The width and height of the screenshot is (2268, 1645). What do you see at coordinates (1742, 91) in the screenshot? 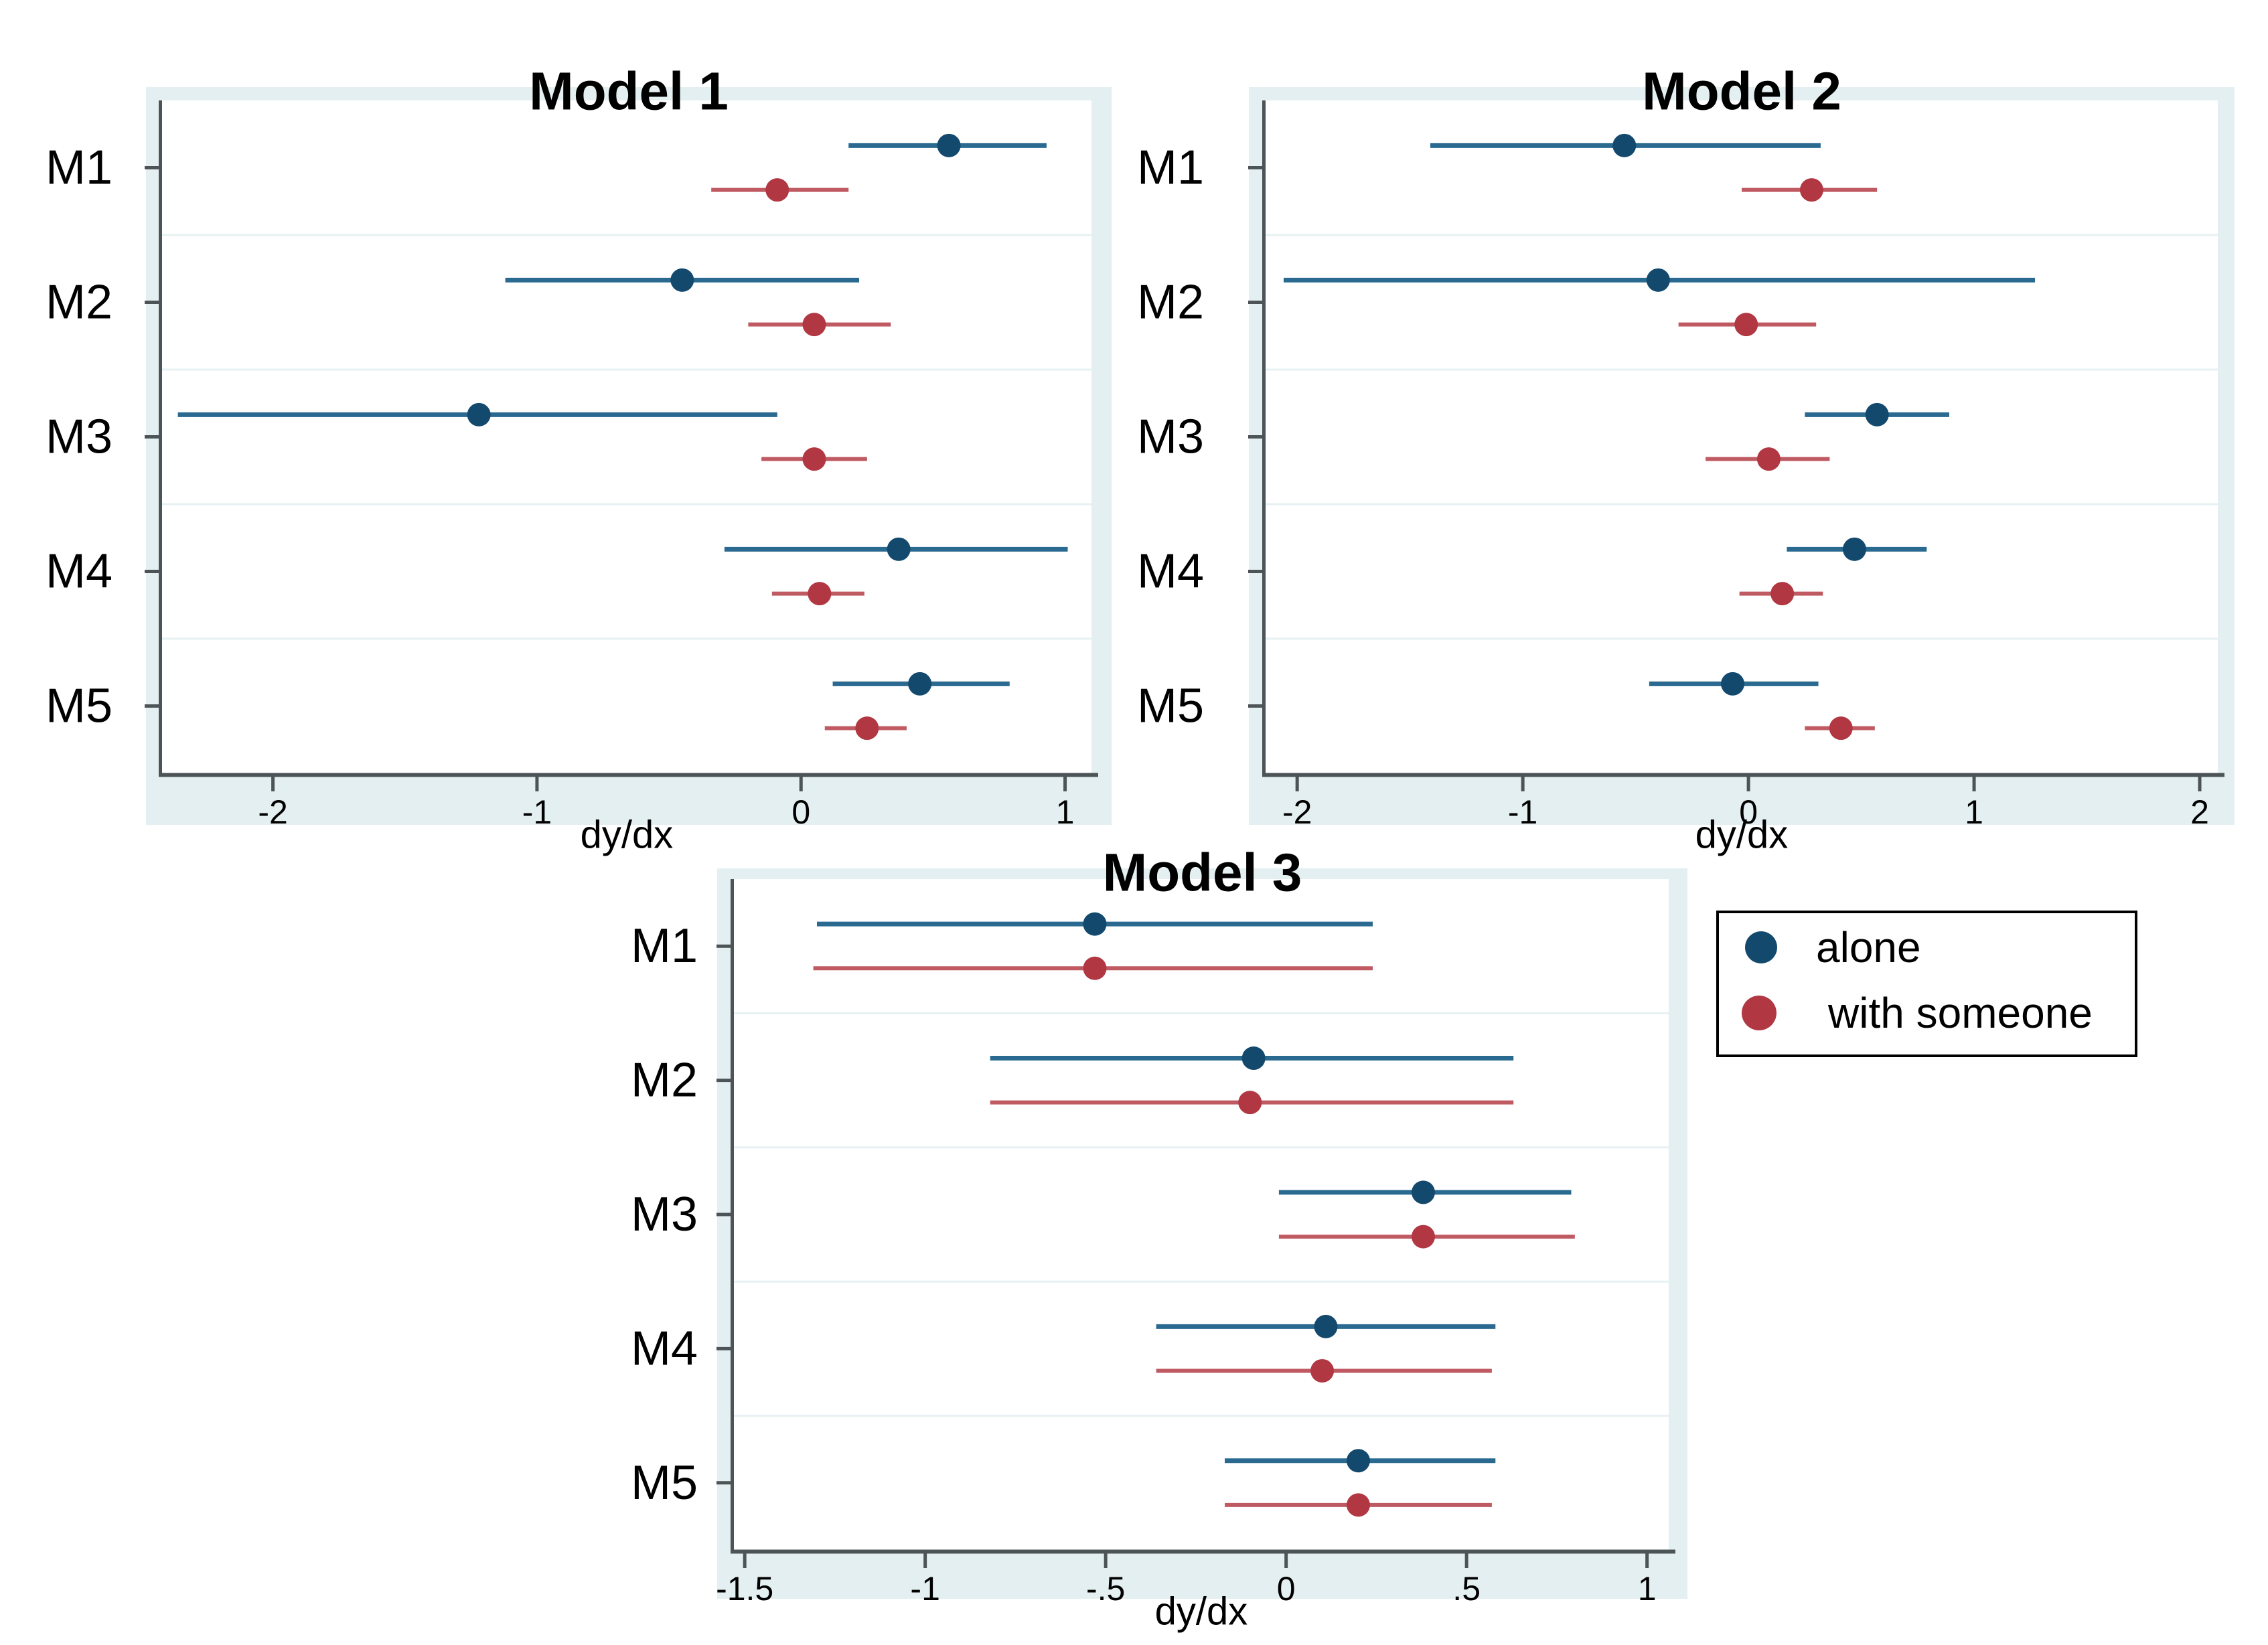
I see `panel-title: Model 2` at bounding box center [1742, 91].